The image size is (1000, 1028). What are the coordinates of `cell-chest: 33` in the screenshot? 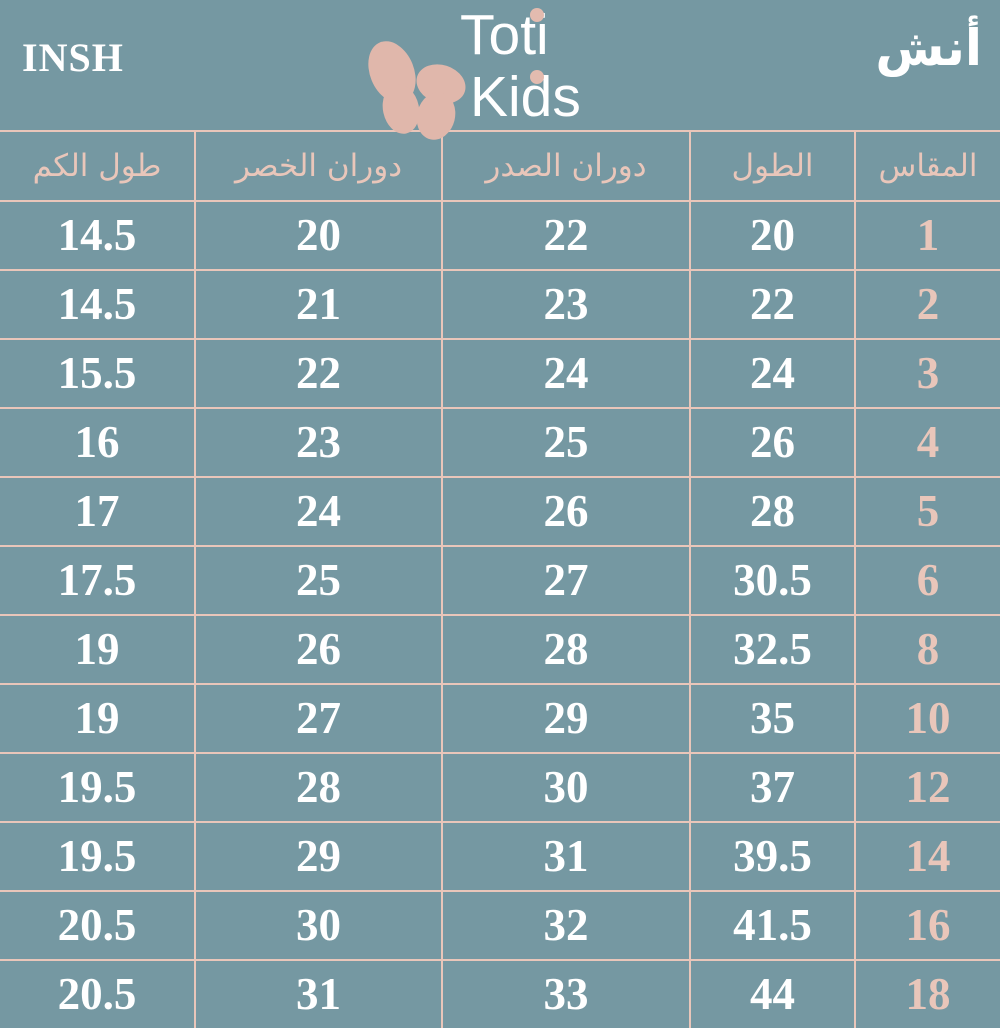 It's located at (566, 993).